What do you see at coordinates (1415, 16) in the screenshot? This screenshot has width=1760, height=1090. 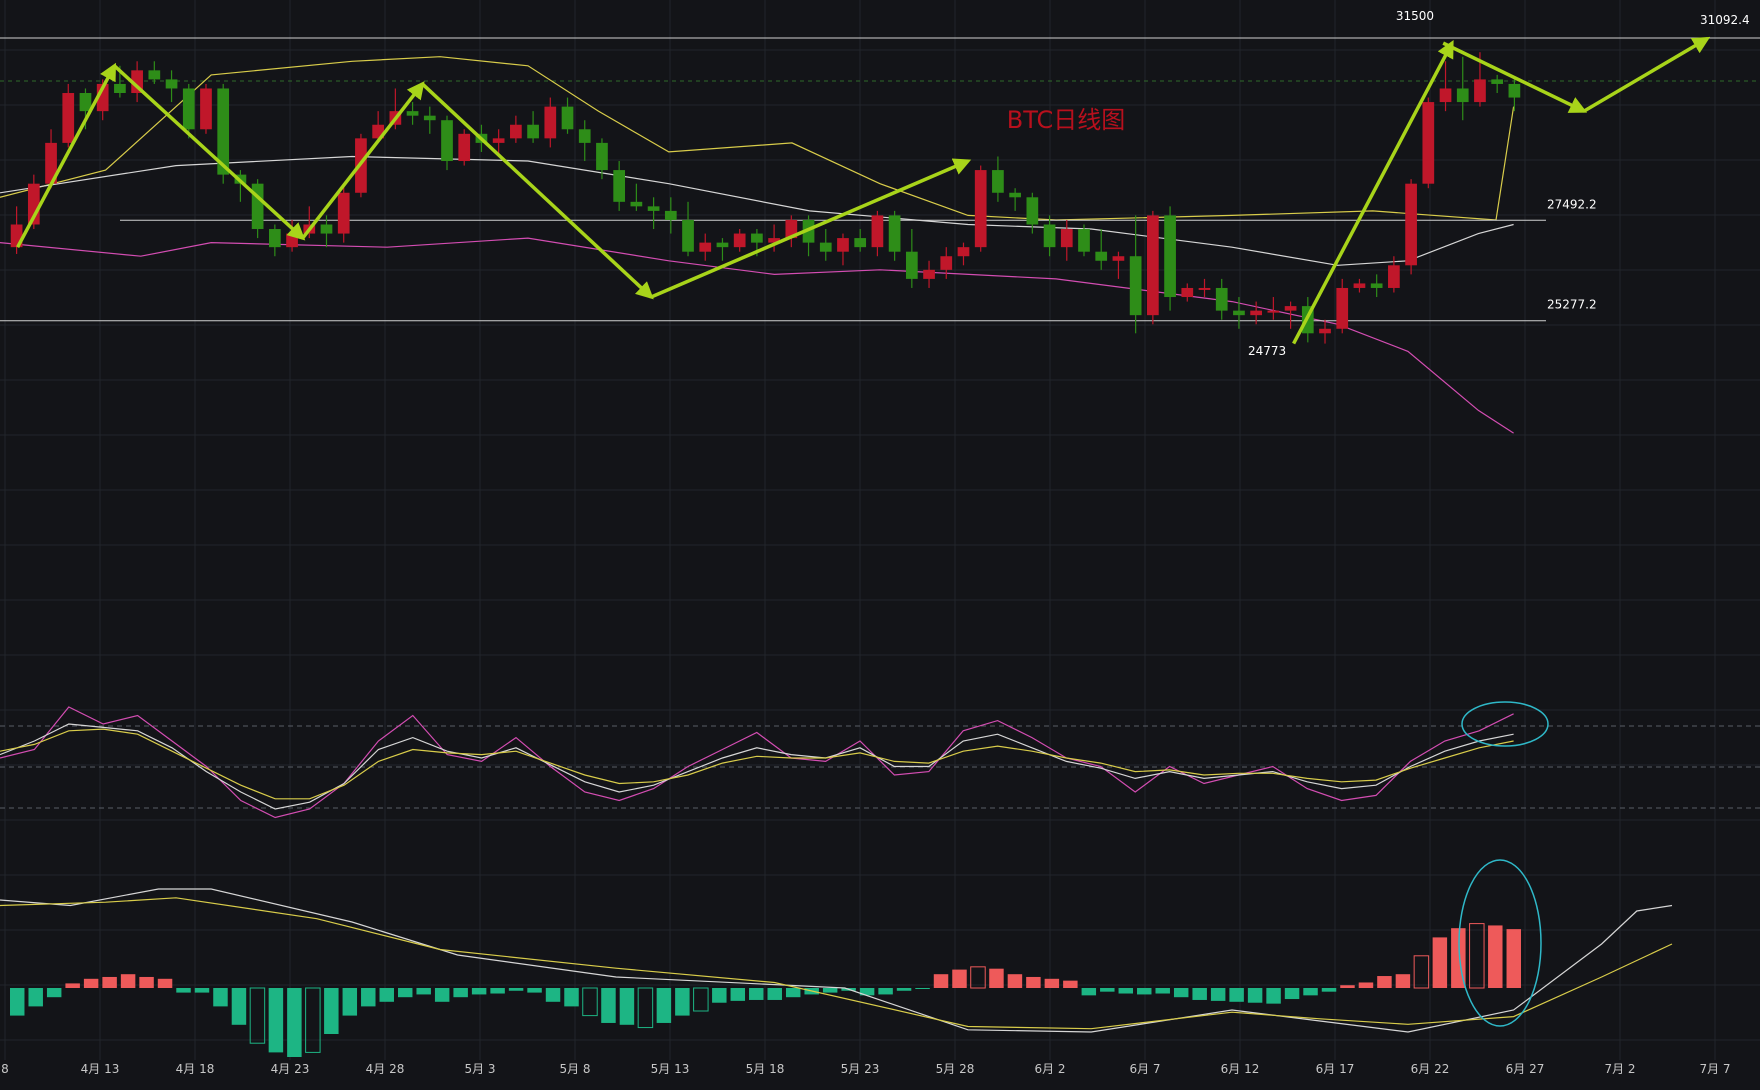 I see `level-label: 31500` at bounding box center [1415, 16].